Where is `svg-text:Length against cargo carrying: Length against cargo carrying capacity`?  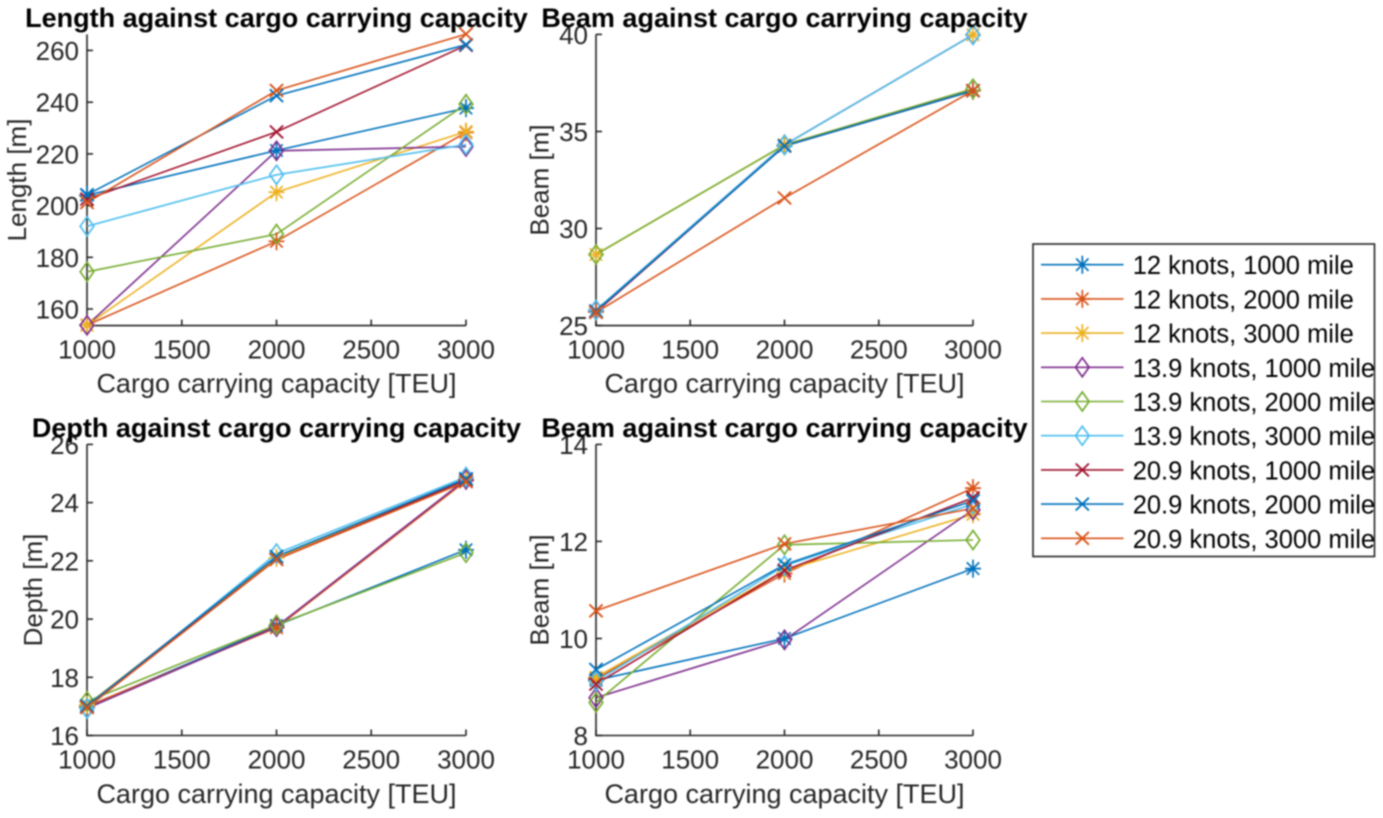
svg-text:Length against cargo carrying: Length against cargo carrying capacity is located at coordinates (276, 18).